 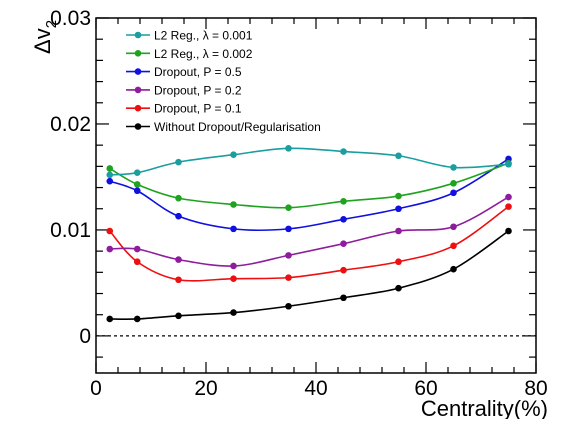 I want to click on y-tick-label: 0.03, so click(x=70, y=18).